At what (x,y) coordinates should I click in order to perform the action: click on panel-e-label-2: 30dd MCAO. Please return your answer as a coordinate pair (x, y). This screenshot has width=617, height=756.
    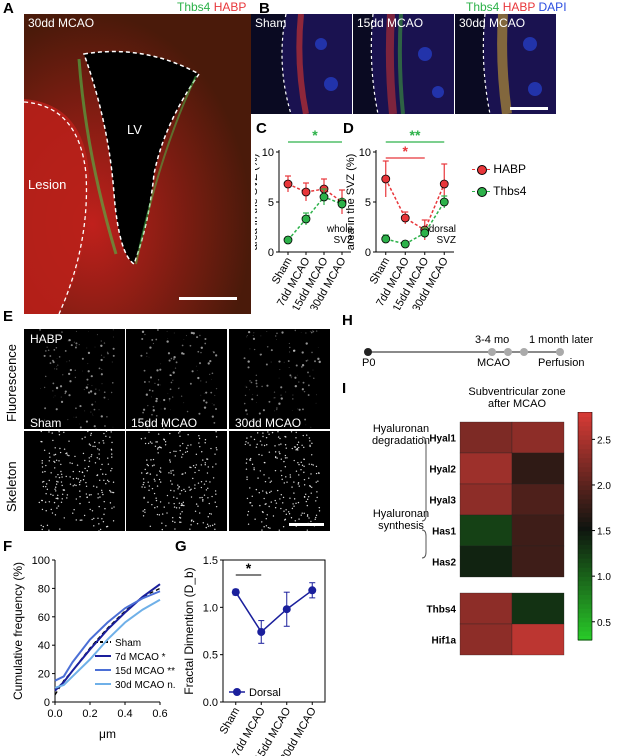
    Looking at the image, I should click on (268, 423).